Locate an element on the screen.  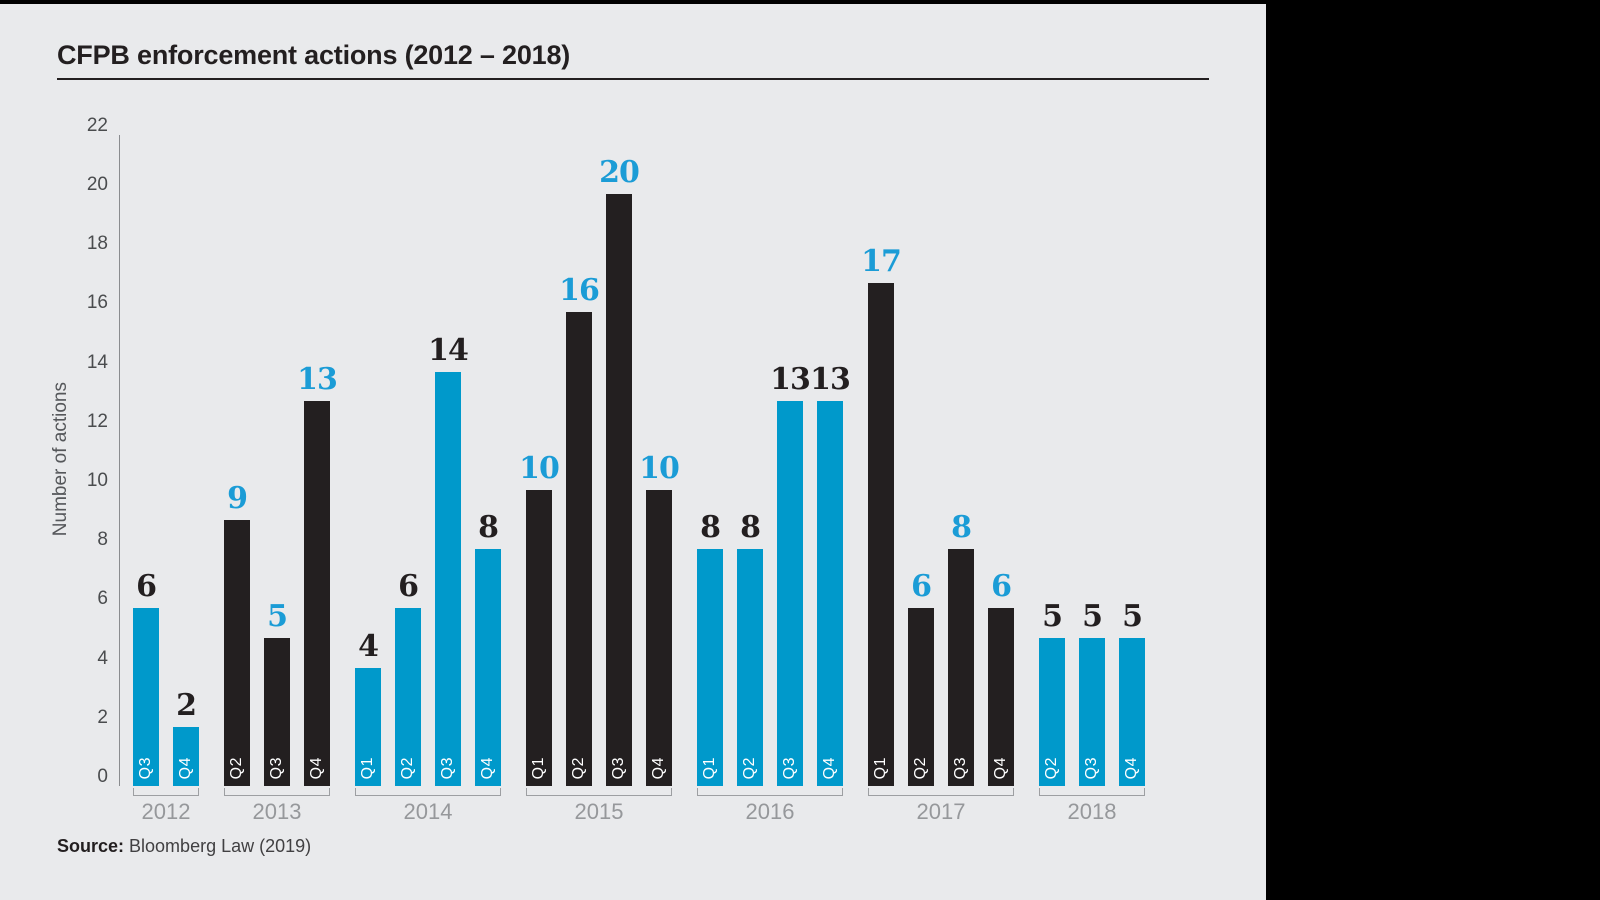
year-label: 2017 is located at coordinates (941, 811).